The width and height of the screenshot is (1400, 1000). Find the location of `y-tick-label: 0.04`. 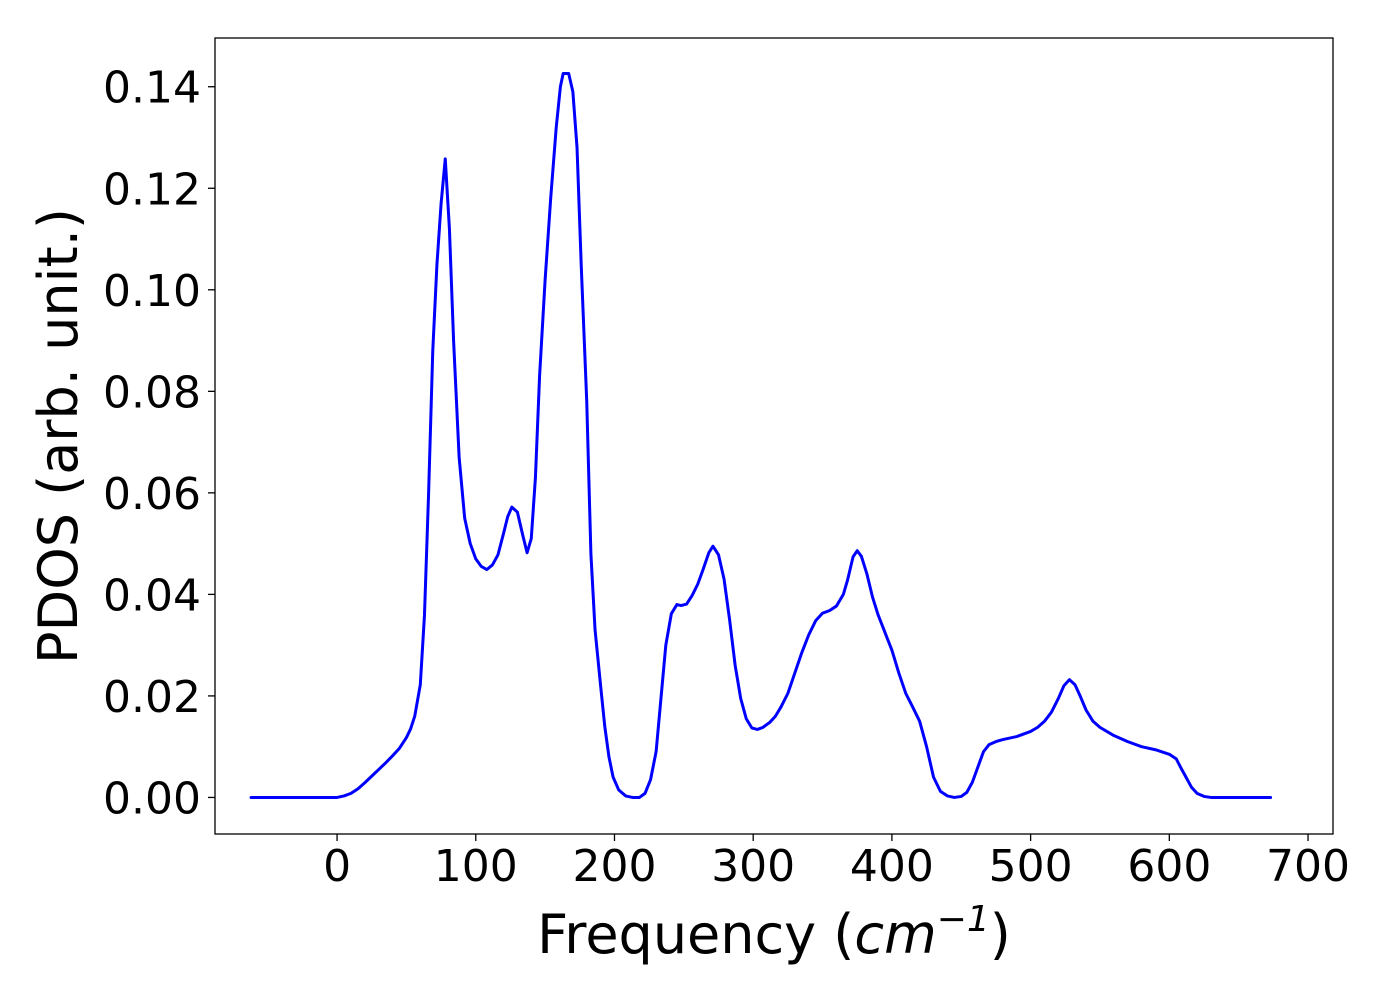

y-tick-label: 0.04 is located at coordinates (152, 595).